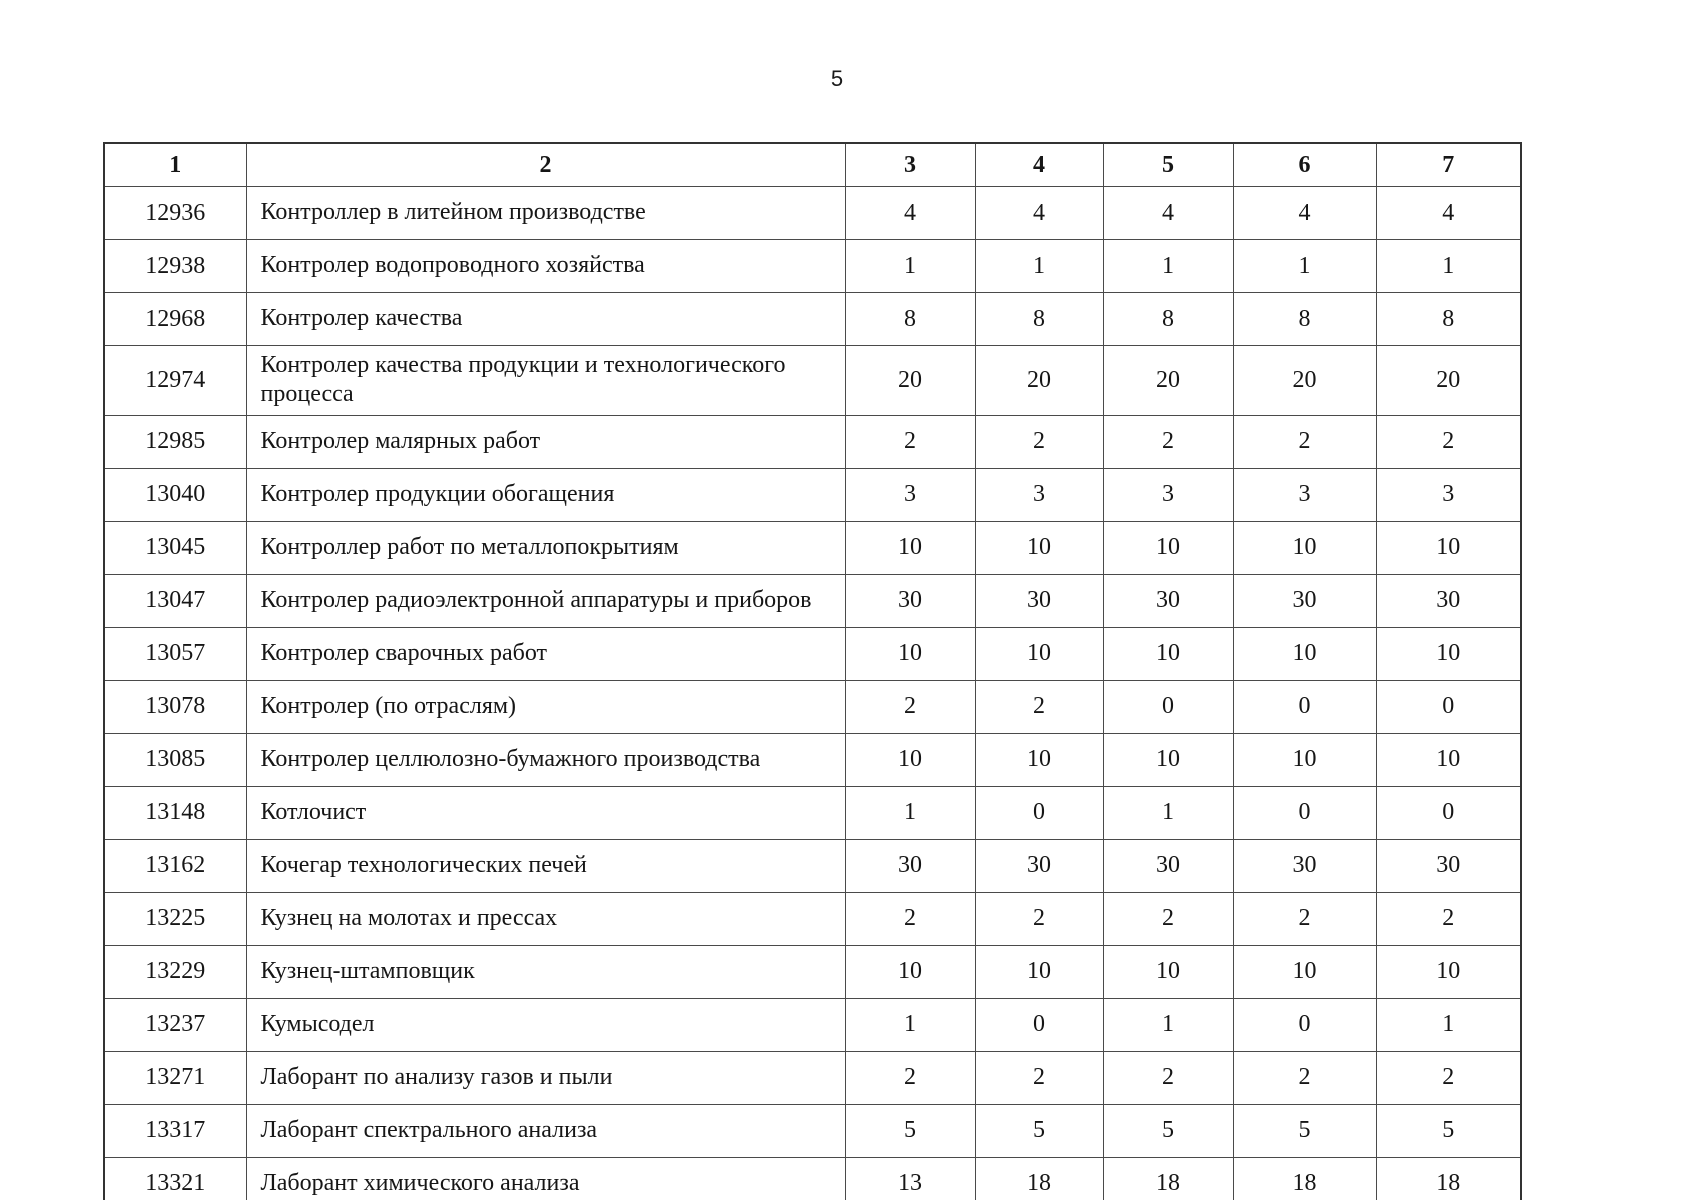 Image resolution: width=1698 pixels, height=1200 pixels. I want to click on profession-name: Контролер продукции обогащения, so click(545, 494).